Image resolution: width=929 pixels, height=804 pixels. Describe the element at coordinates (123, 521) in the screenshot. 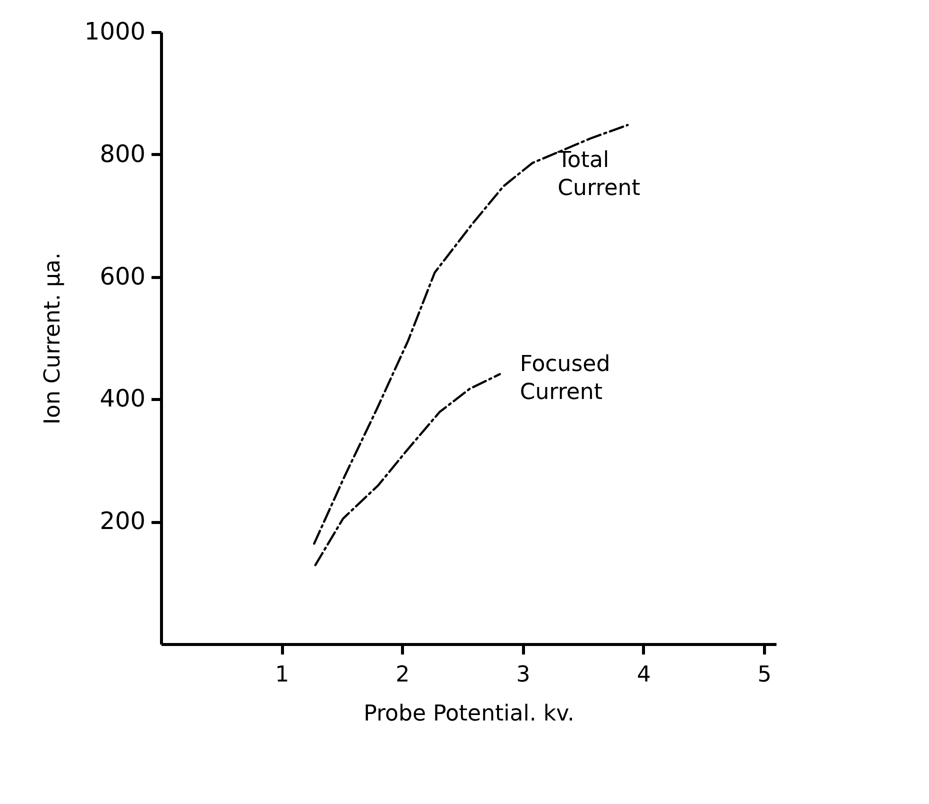

I see `y-tick-label: 200` at that location.